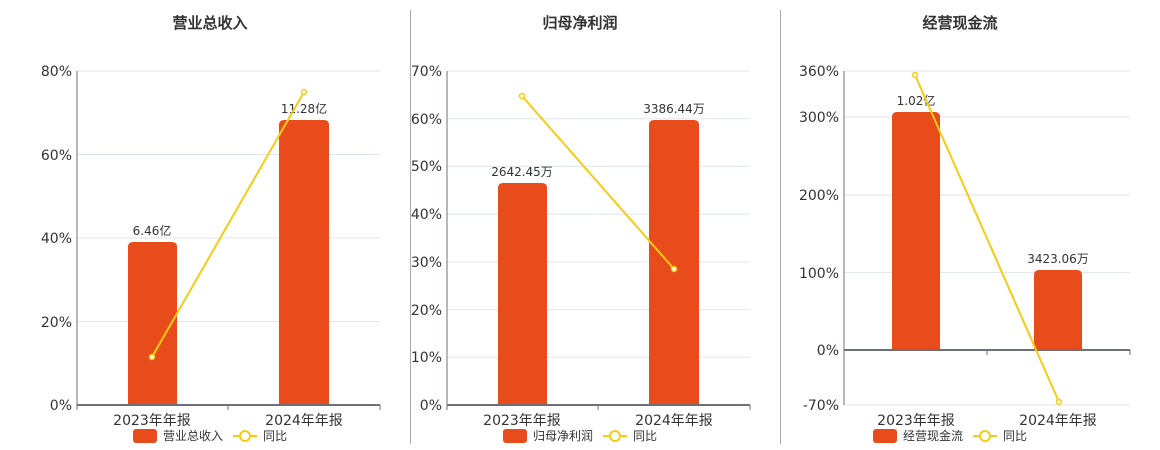  What do you see at coordinates (562, 436) in the screenshot?
I see `legend-bar-label: 归母净利润` at bounding box center [562, 436].